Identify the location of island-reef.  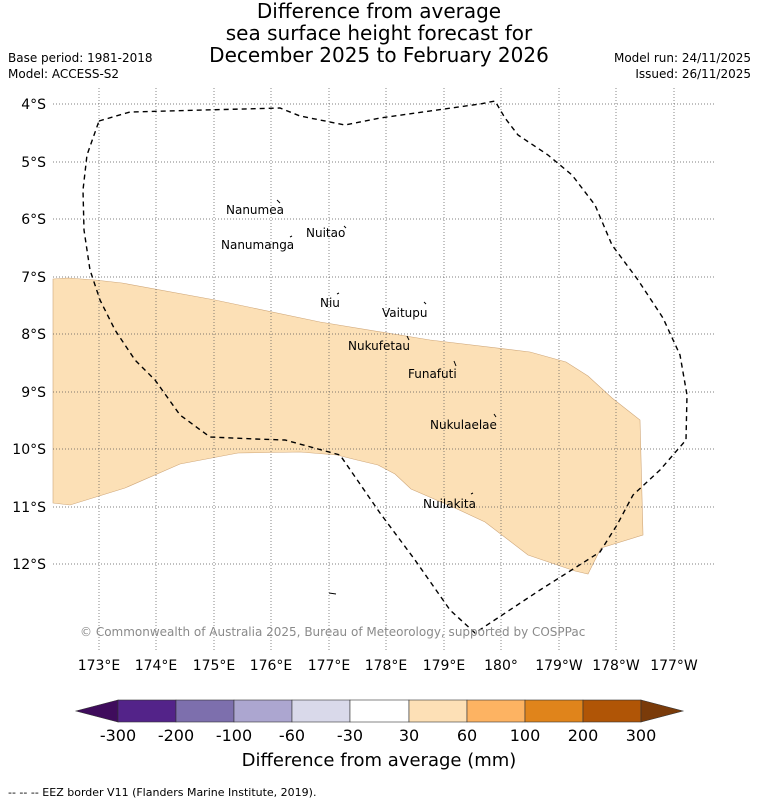
(332, 593).